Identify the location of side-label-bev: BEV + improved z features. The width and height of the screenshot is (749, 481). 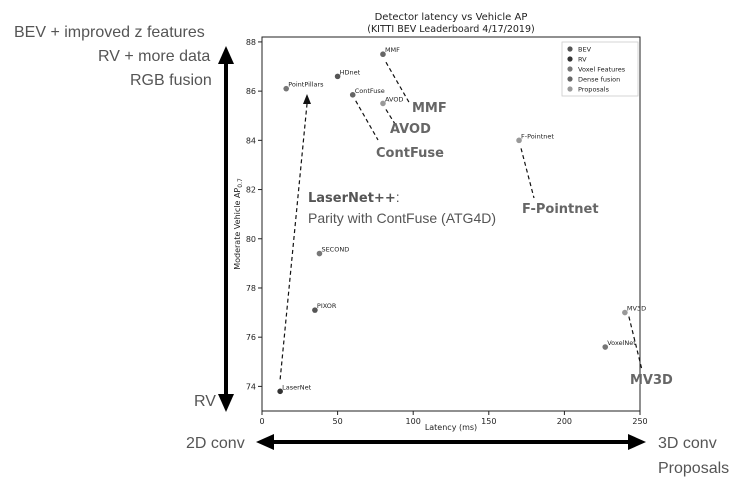
(109, 32).